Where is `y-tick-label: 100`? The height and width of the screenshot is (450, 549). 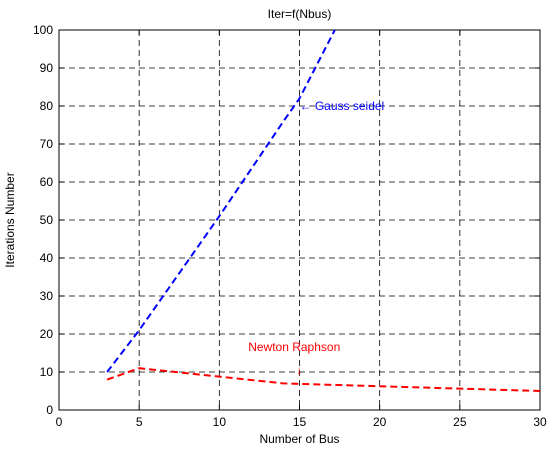
y-tick-label: 100 is located at coordinates (43, 30).